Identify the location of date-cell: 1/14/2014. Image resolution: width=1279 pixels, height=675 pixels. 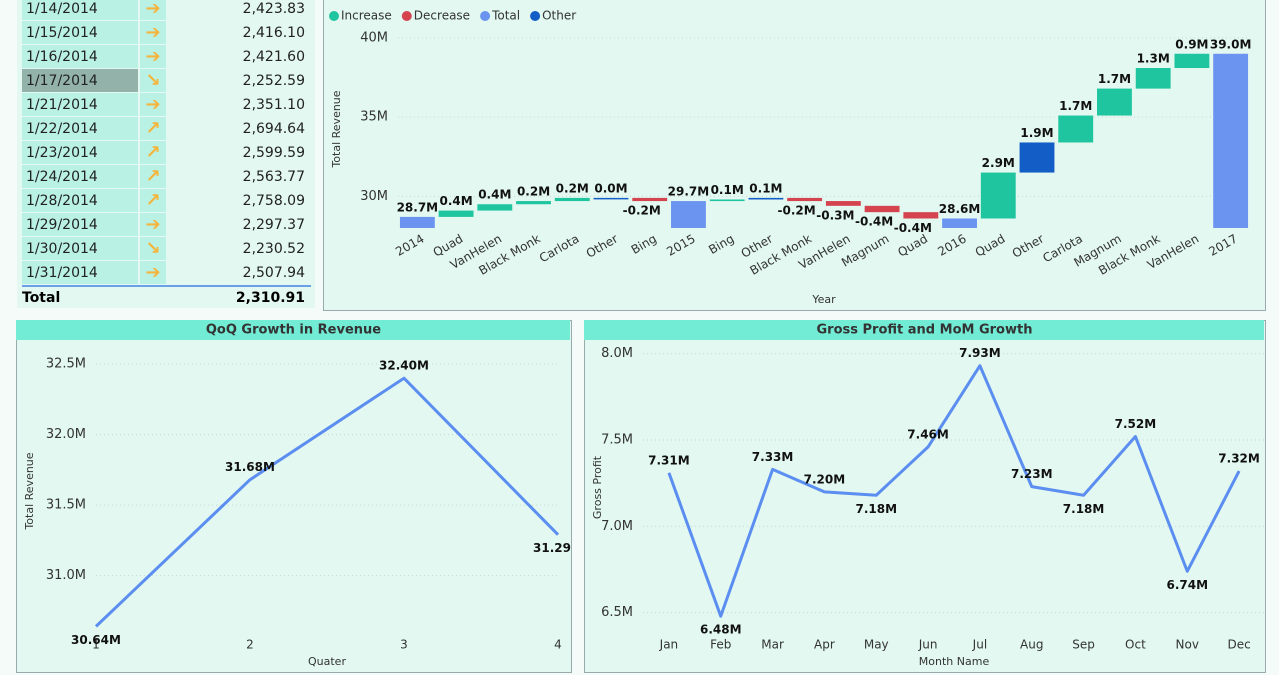
(80, 10).